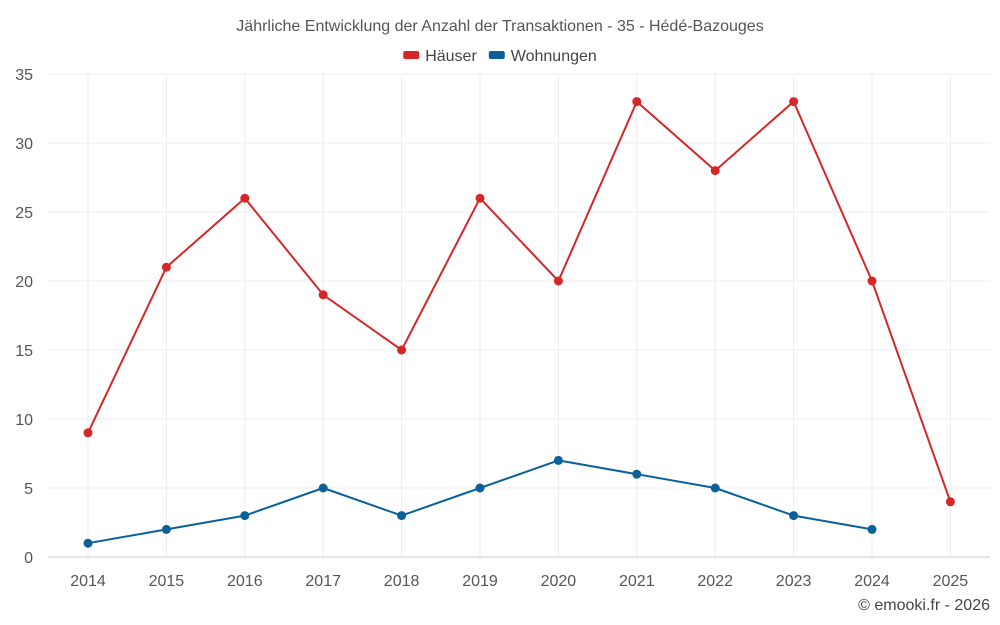 Image resolution: width=1000 pixels, height=625 pixels. I want to click on x-tick-label: 2018, so click(402, 581).